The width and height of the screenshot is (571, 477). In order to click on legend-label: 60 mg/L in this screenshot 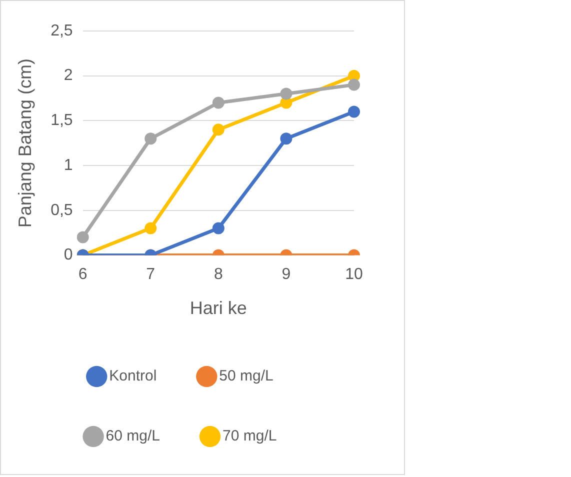, I will do `click(133, 436)`.